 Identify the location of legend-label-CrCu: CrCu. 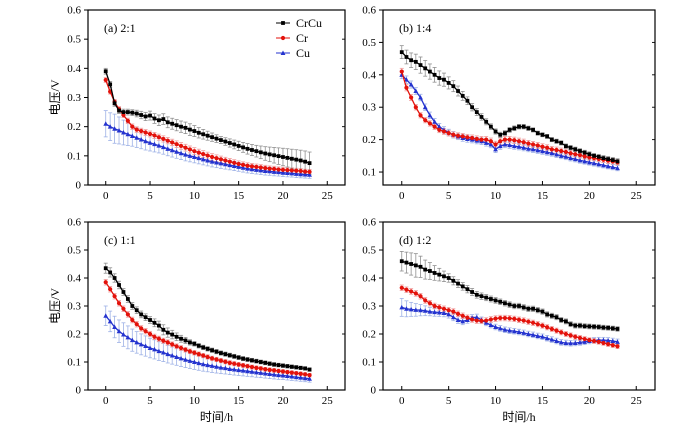
(309, 23).